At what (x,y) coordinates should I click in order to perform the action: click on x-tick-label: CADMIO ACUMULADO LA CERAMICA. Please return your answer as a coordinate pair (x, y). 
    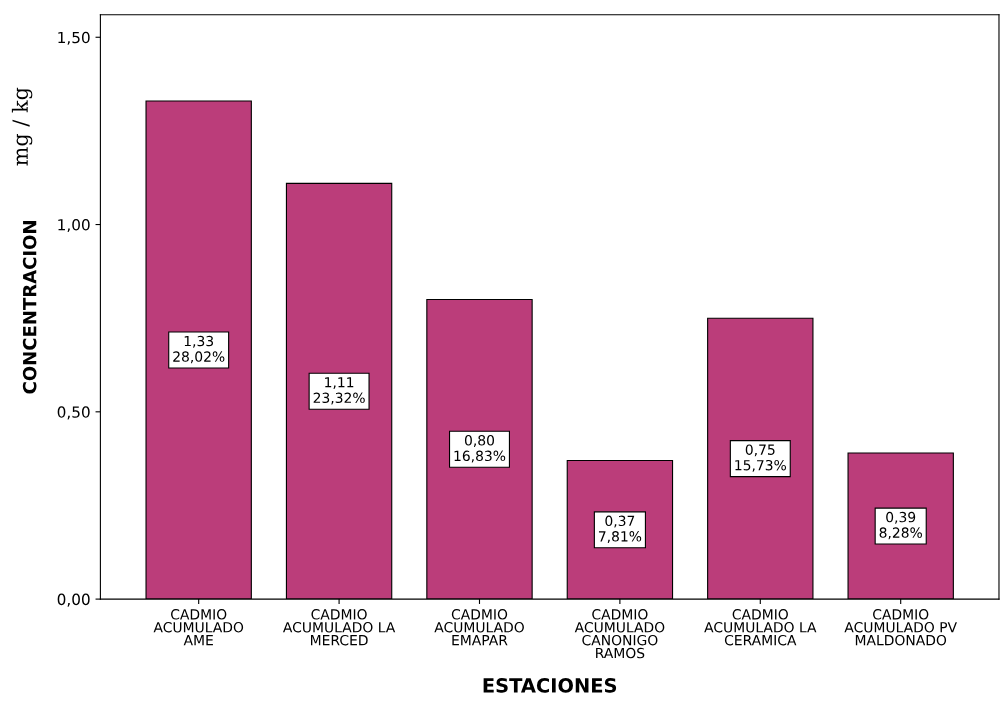
    Looking at the image, I should click on (760, 627).